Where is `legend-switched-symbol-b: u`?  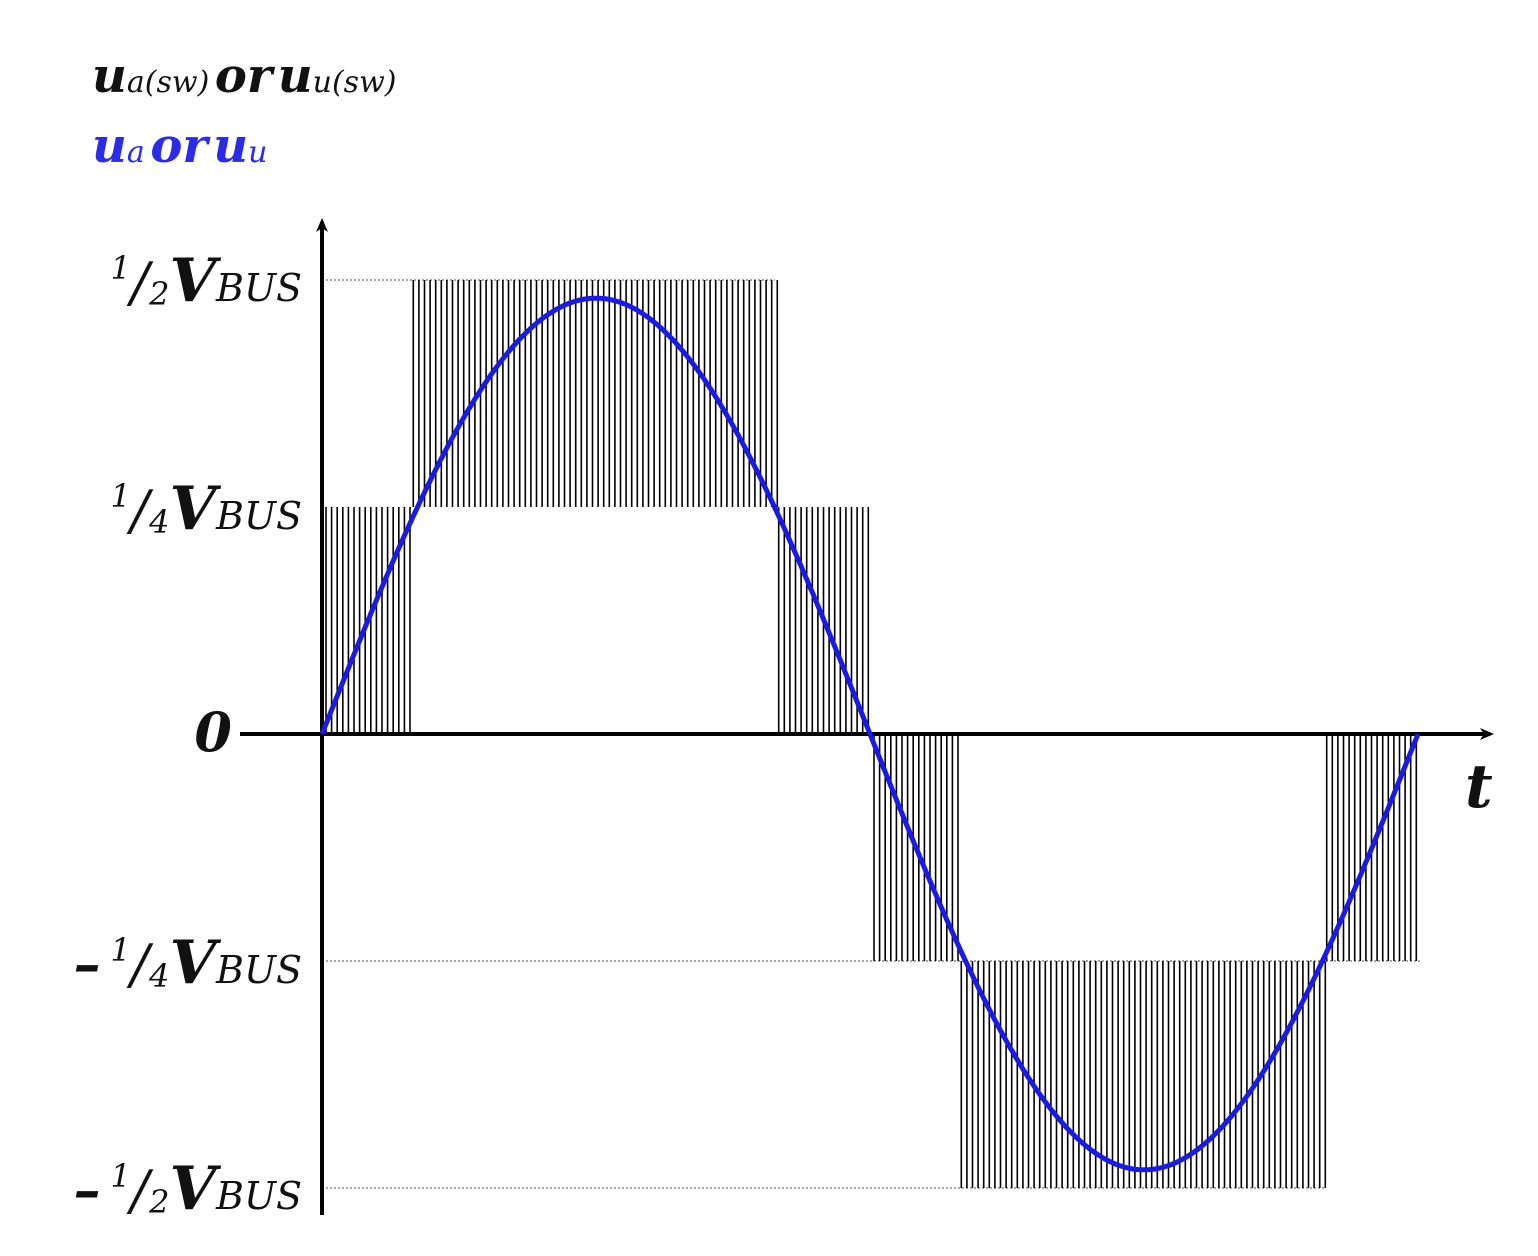 legend-switched-symbol-b: u is located at coordinates (295, 76).